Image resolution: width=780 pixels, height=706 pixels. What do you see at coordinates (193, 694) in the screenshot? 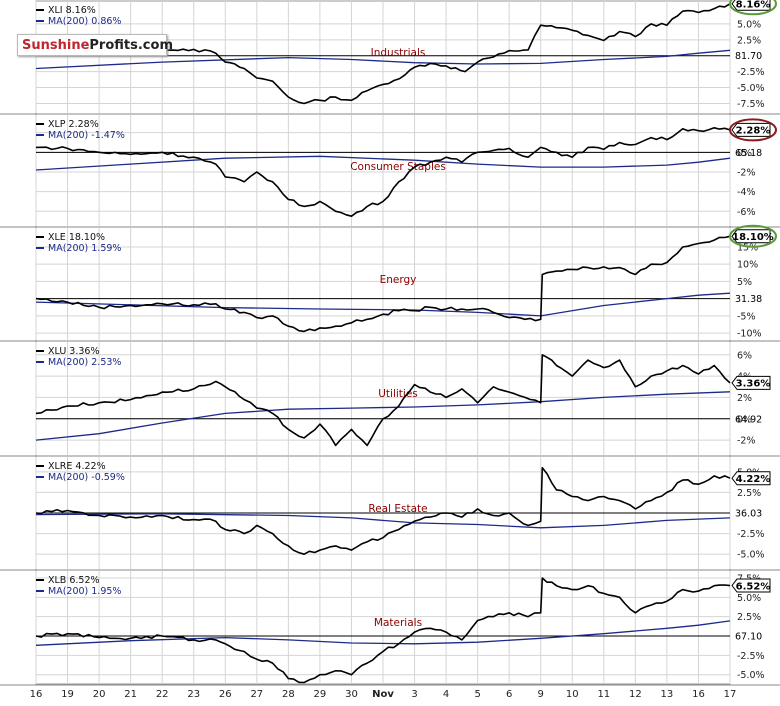
I see `x-tick-label: 23` at bounding box center [193, 694].